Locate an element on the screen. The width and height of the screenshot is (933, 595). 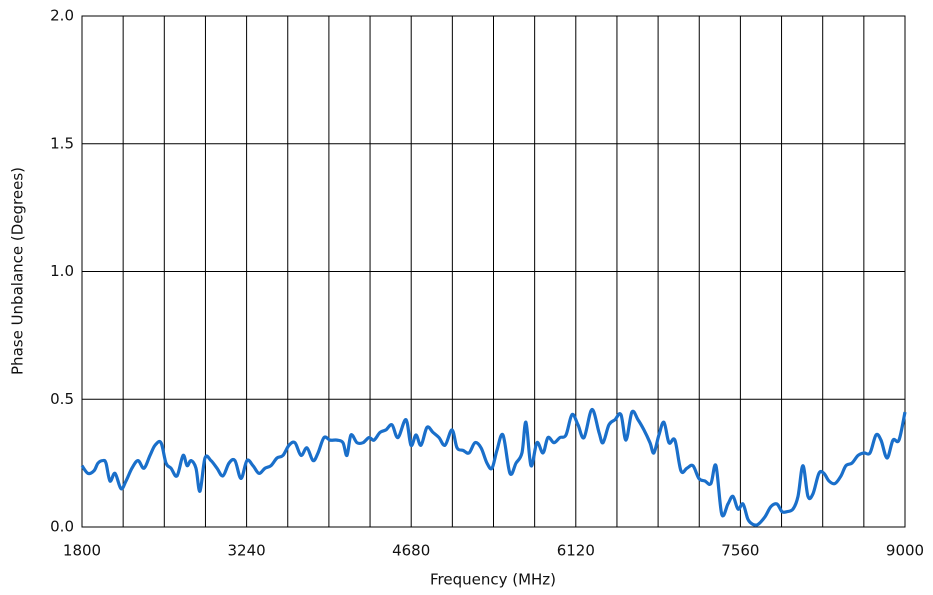
x-tick-label: 6120 is located at coordinates (576, 551).